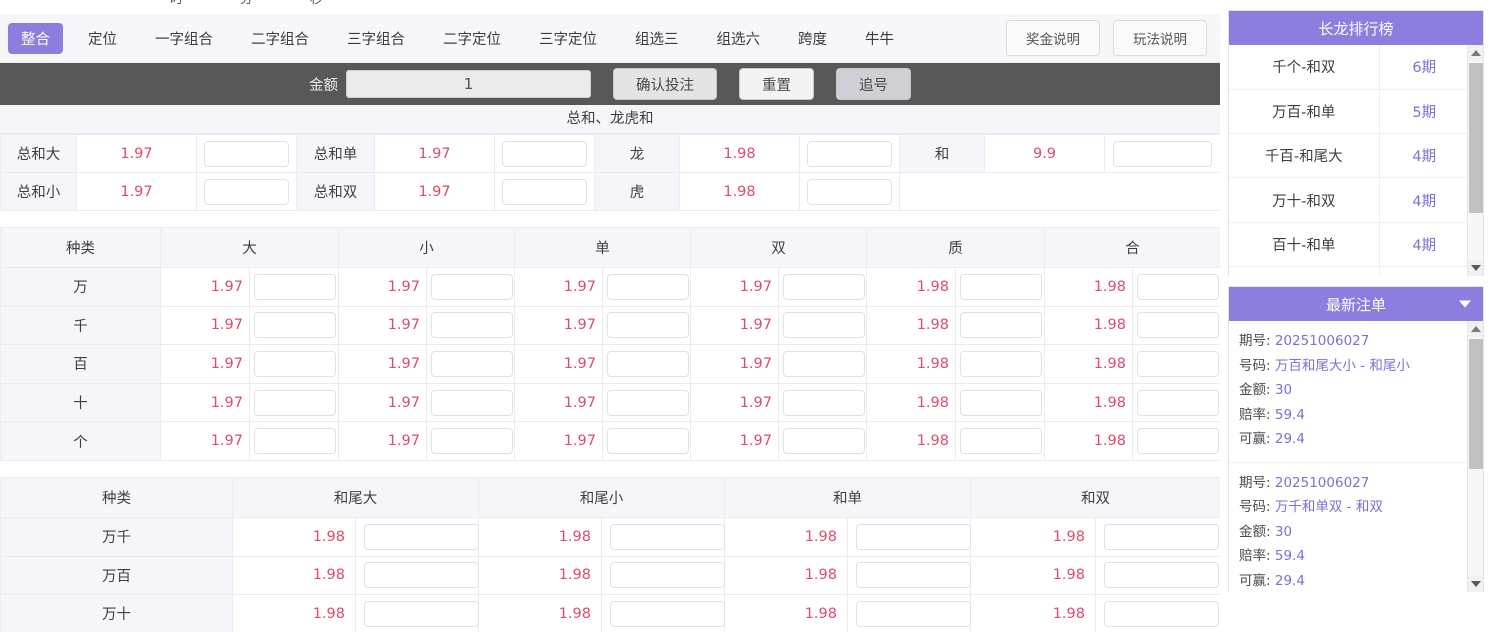 Image resolution: width=1494 pixels, height=632 pixels. Describe the element at coordinates (468, 84) in the screenshot. I see `amount-input` at that location.